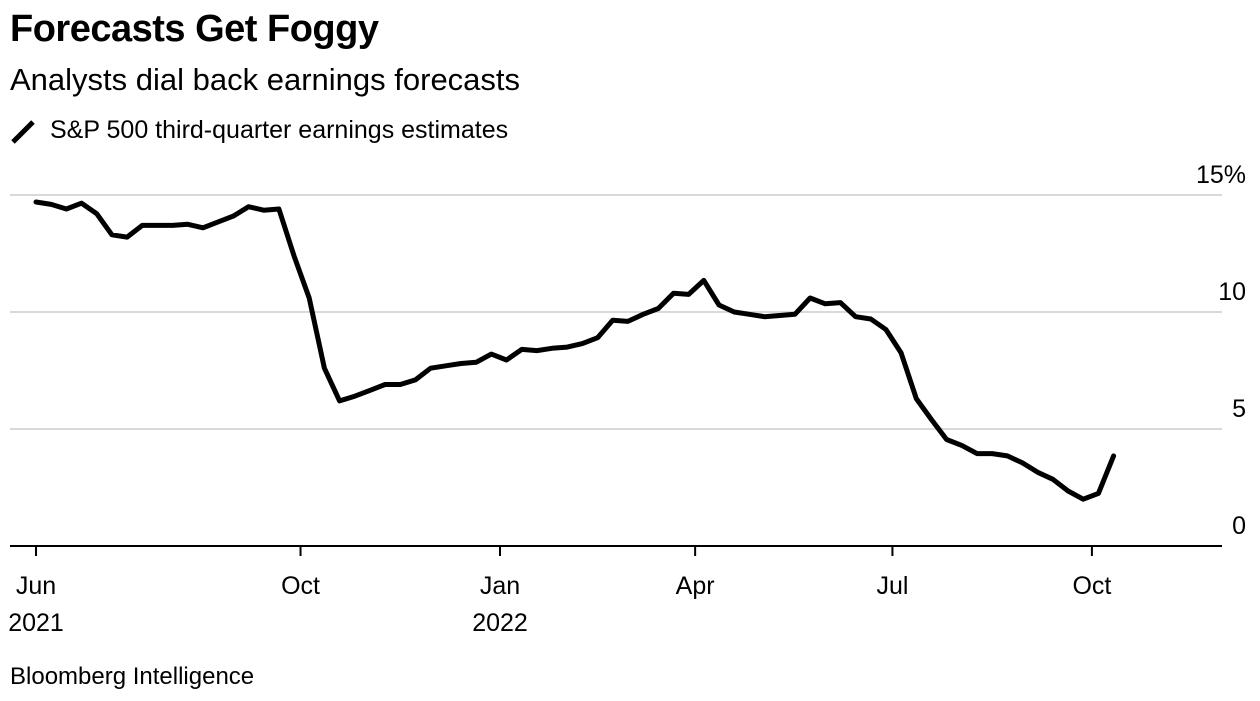 Image resolution: width=1260 pixels, height=701 pixels. Describe the element at coordinates (1232, 292) in the screenshot. I see `y-tick-label-1: 10` at that location.